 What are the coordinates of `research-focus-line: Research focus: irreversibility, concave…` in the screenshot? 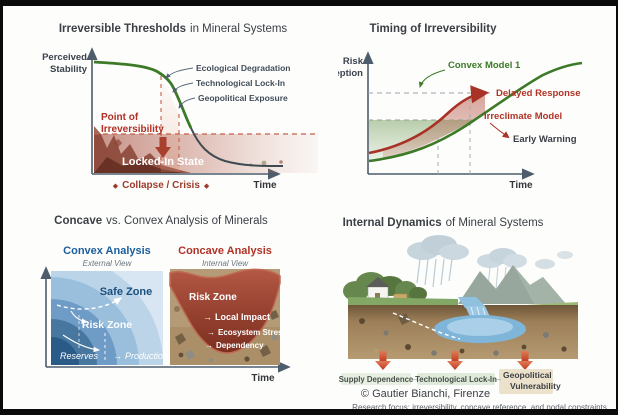 It's located at (479, 407).